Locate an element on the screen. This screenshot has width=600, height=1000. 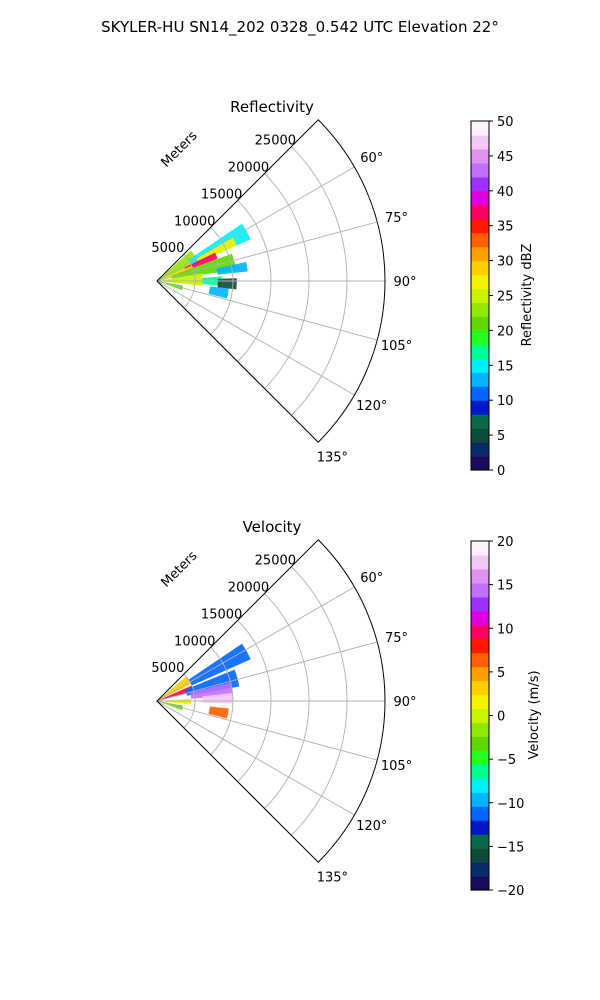
azimuth-tick-label: 60° is located at coordinates (371, 158).